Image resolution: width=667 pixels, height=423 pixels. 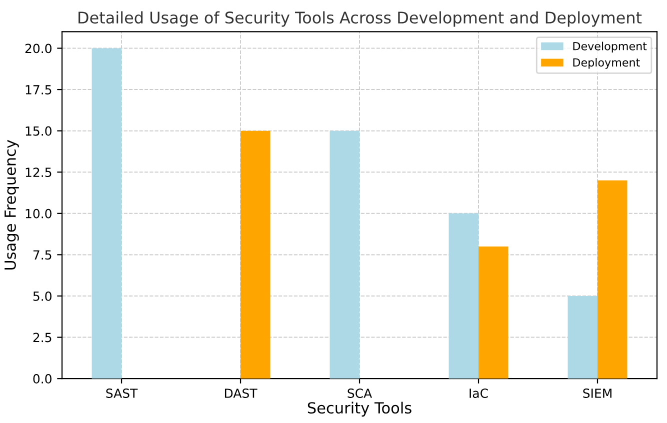 I want to click on x-tick-label: SIEM, so click(x=597, y=393).